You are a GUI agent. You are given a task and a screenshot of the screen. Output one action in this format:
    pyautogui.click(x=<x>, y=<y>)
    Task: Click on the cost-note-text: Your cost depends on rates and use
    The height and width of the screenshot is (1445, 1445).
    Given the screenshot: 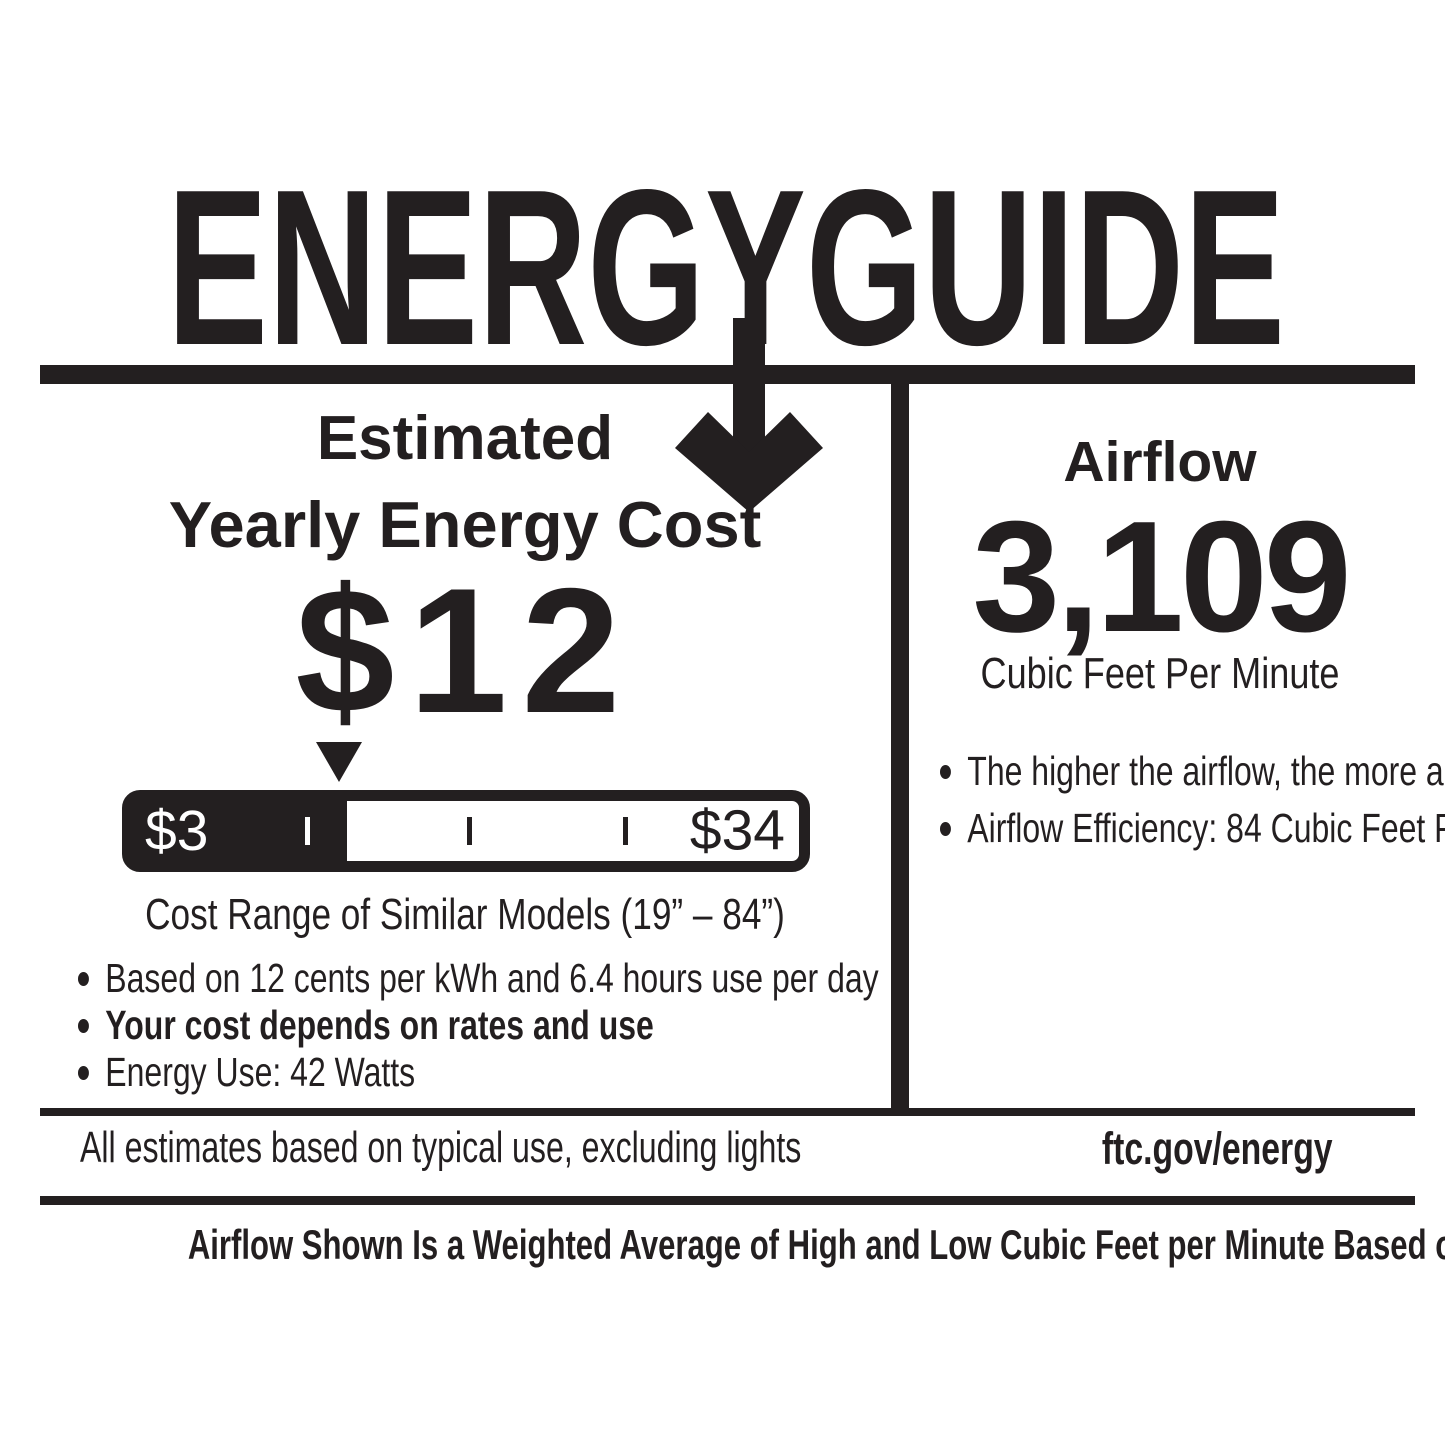 What is the action you would take?
    pyautogui.click(x=379, y=1025)
    